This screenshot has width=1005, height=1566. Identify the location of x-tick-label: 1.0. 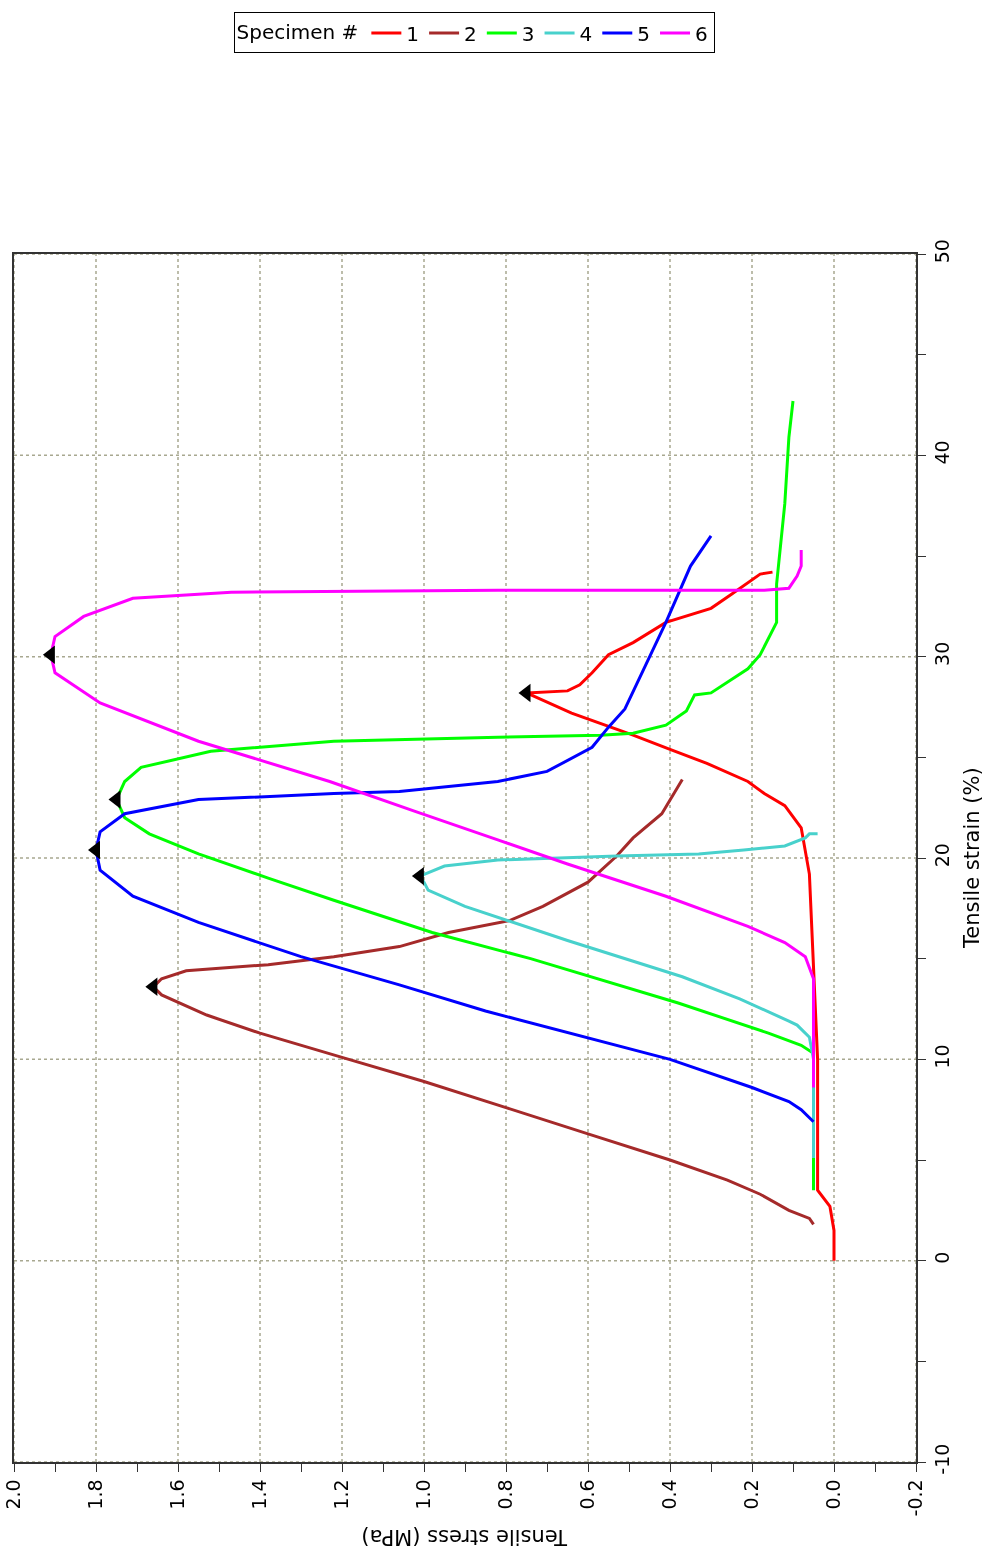
(423, 1494).